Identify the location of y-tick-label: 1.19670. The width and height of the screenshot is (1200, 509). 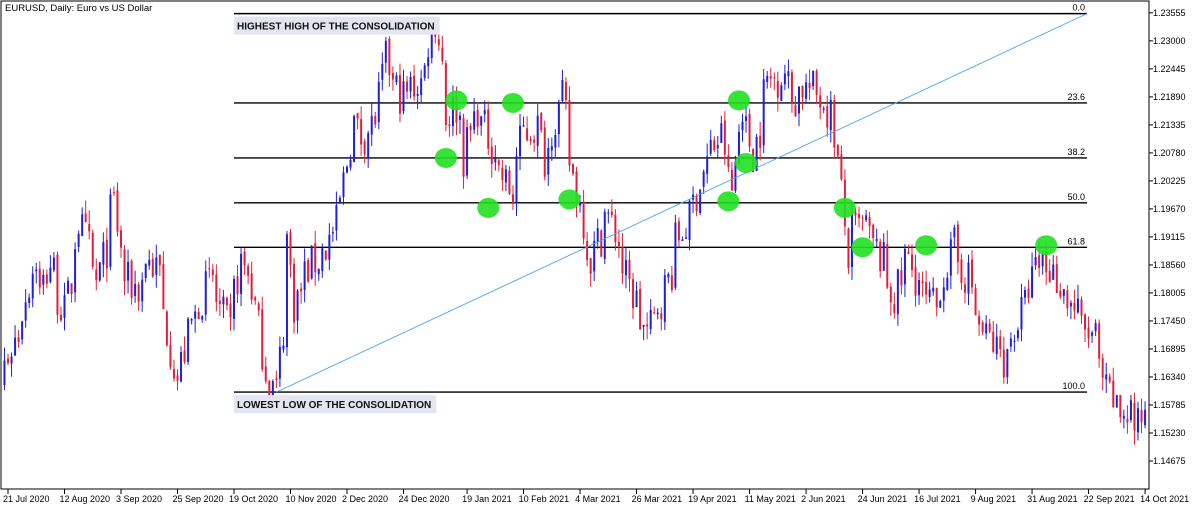
(1169, 209).